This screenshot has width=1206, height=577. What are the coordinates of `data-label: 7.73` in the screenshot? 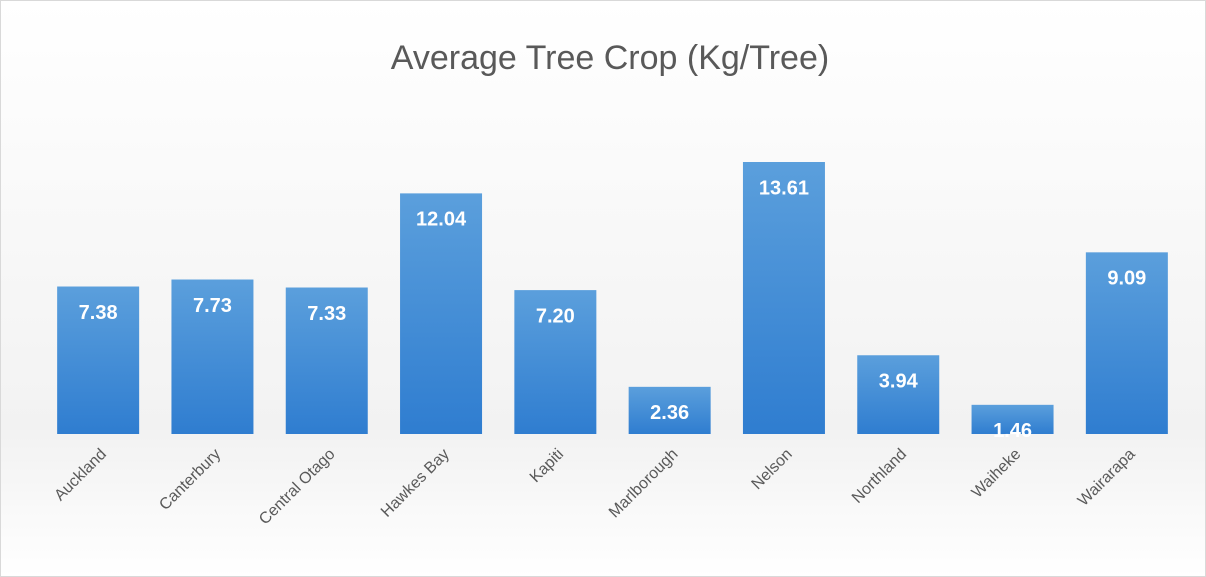 It's located at (212, 306).